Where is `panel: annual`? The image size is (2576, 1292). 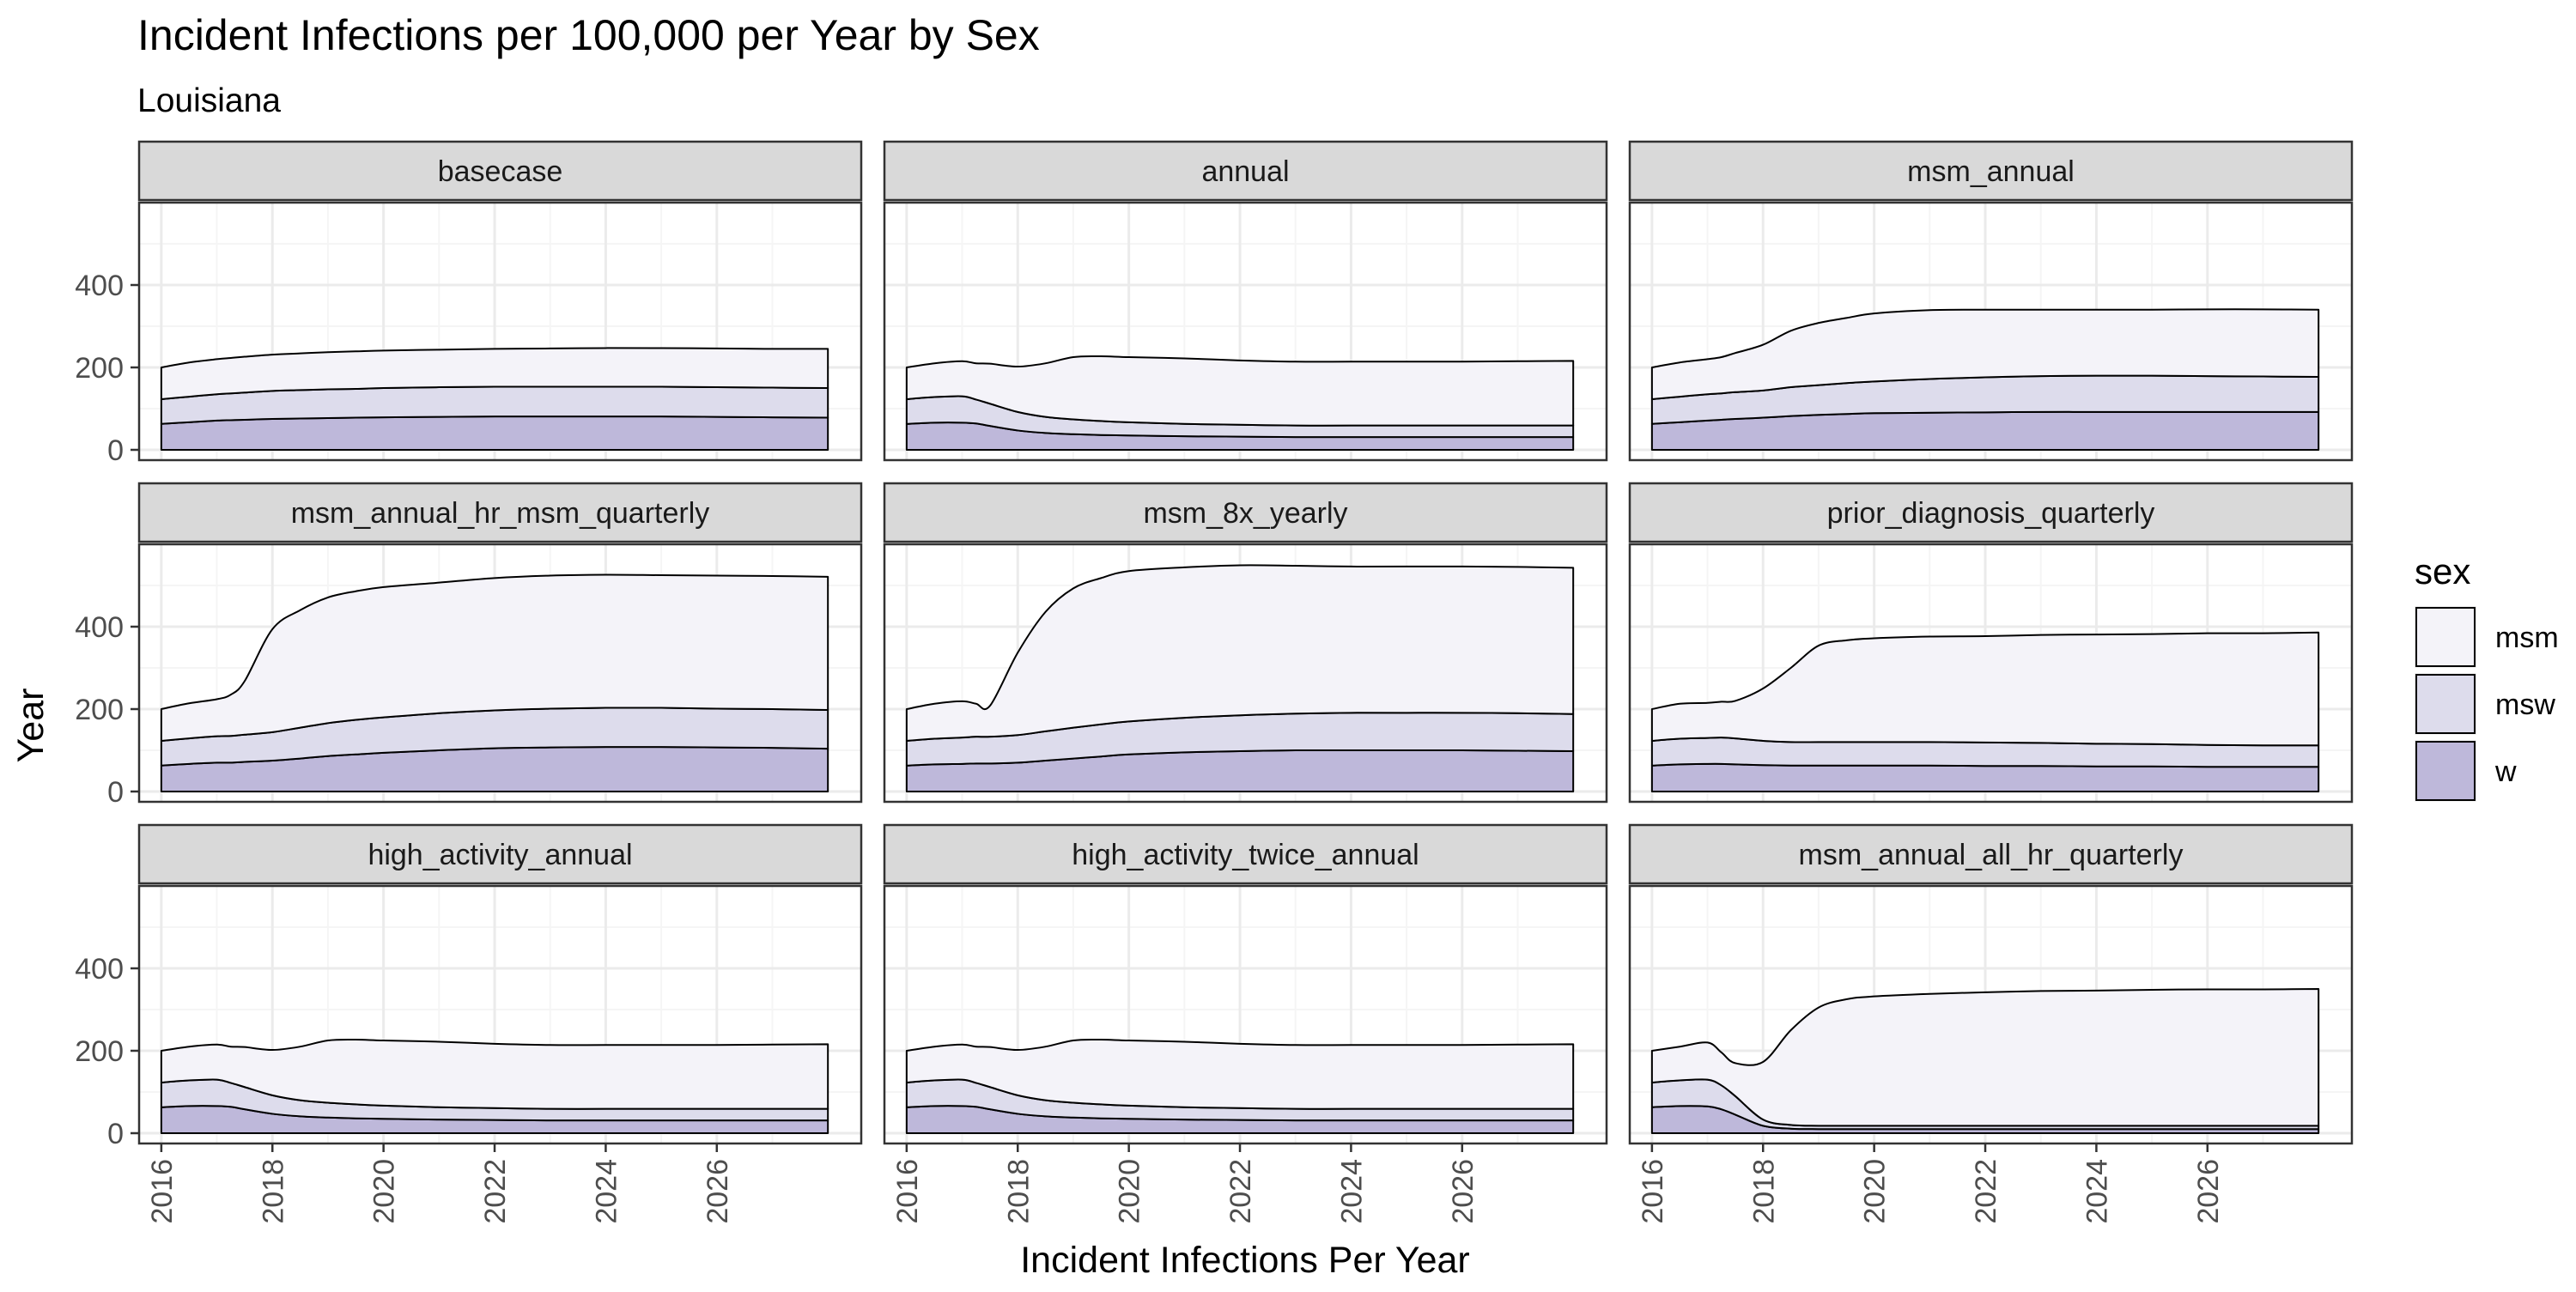 panel: annual is located at coordinates (1246, 301).